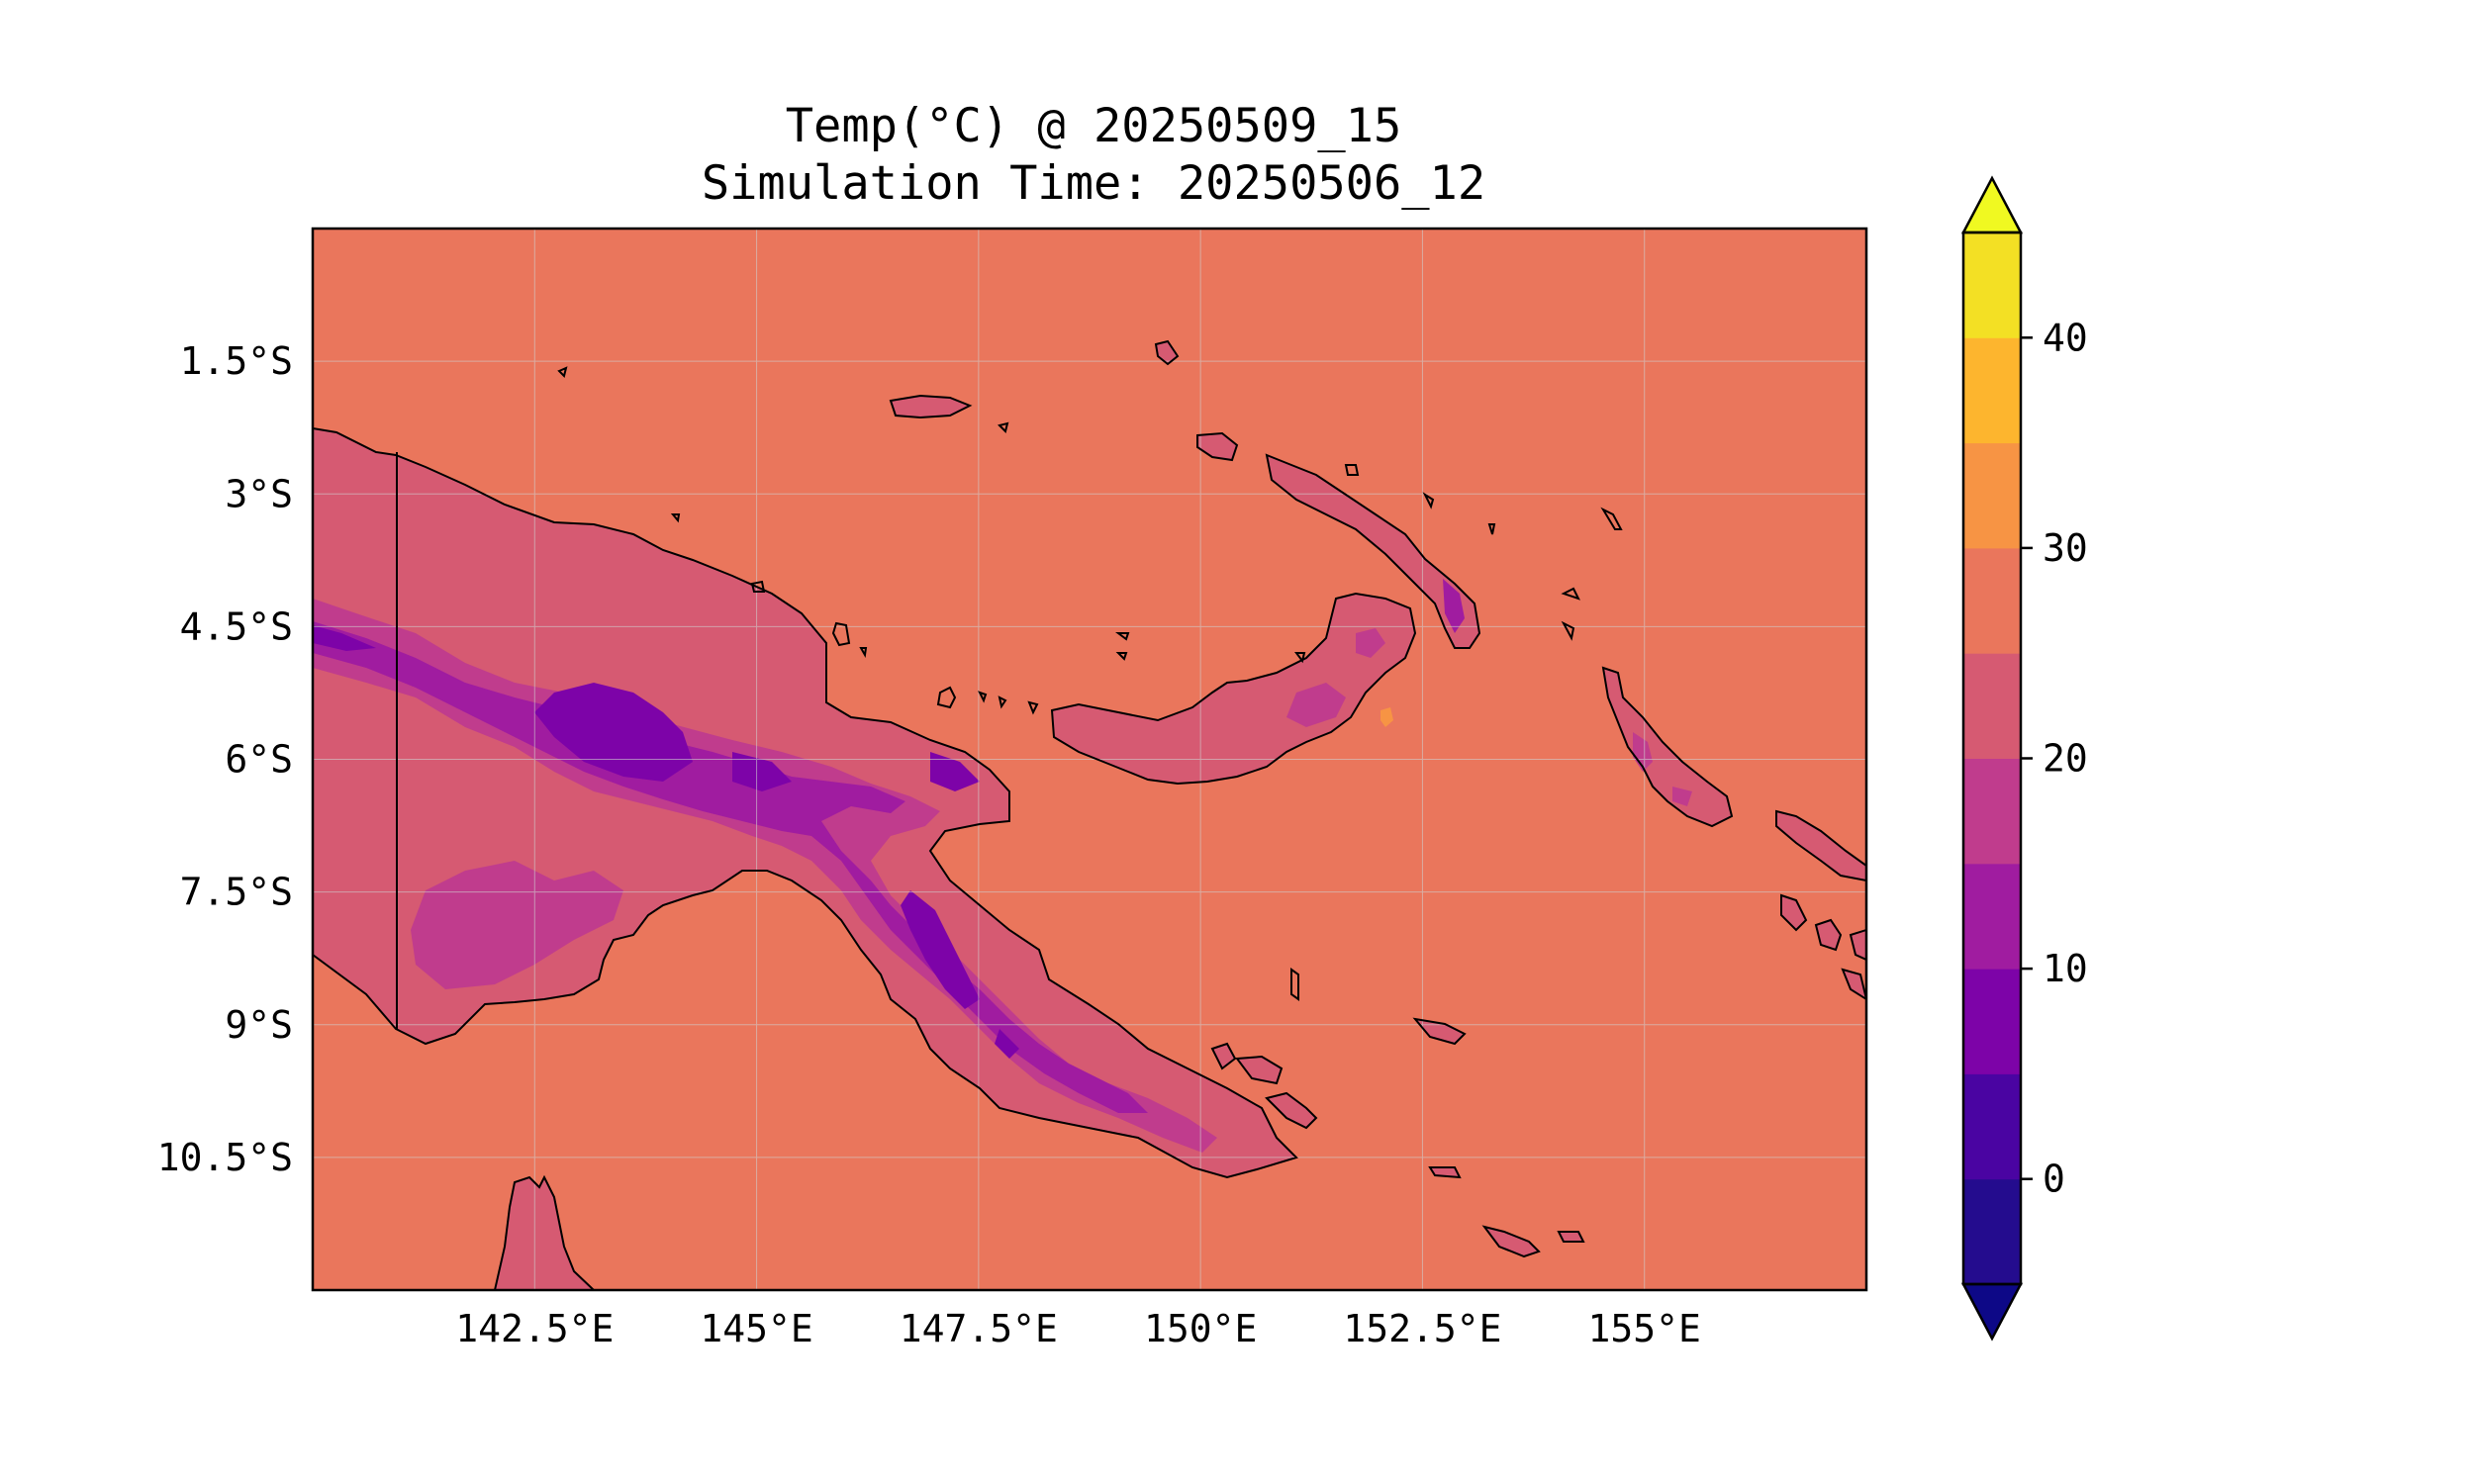 Image resolution: width=2474 pixels, height=1484 pixels. What do you see at coordinates (1387, 717) in the screenshot?
I see `warm-spot` at bounding box center [1387, 717].